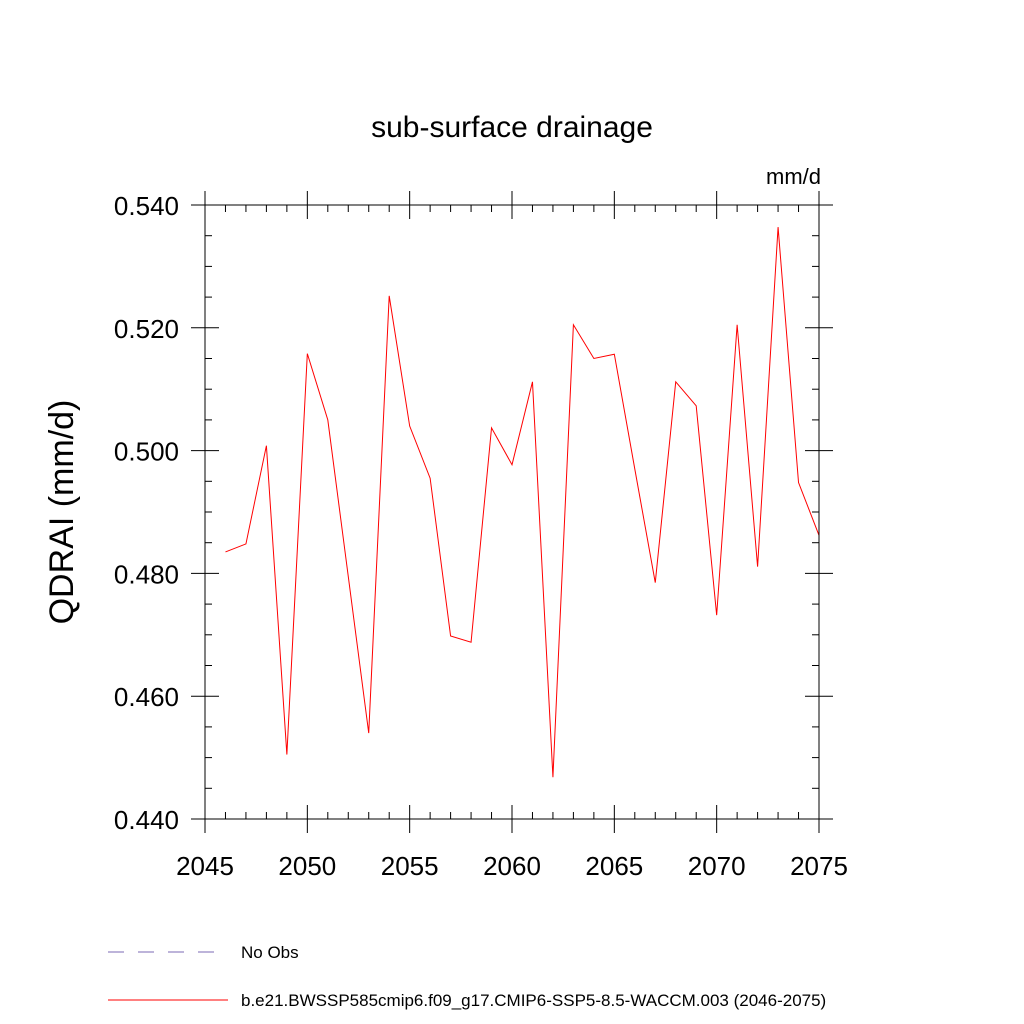  I want to click on x-tick-label: 2050, so click(307, 866).